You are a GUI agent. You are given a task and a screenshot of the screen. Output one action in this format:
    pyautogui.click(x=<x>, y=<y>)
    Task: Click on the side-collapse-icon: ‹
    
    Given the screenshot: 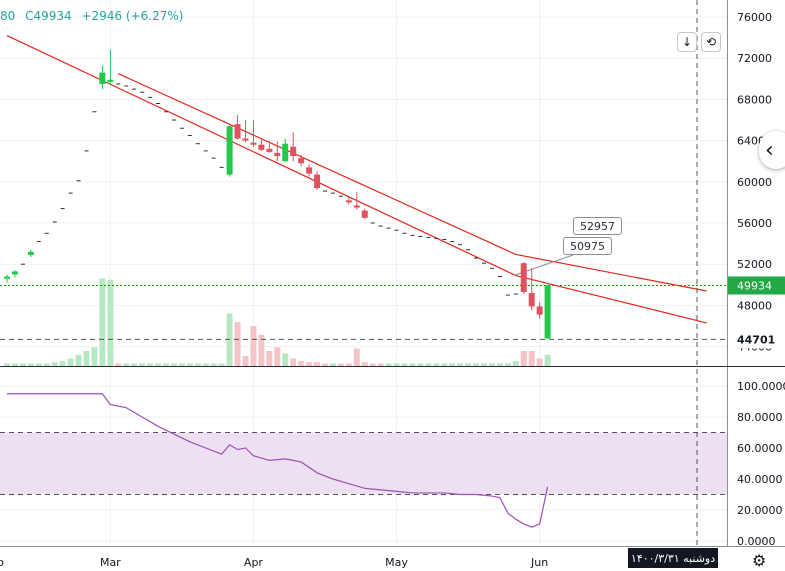 What is the action you would take?
    pyautogui.click(x=772, y=150)
    